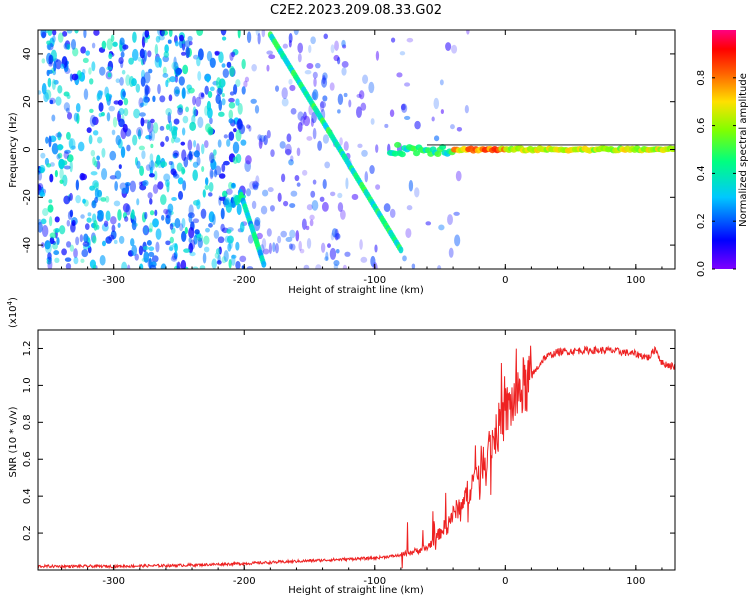 The width and height of the screenshot is (750, 600). Describe the element at coordinates (743, 150) in the screenshot. I see `colorbar-label: Normalized spectral amplitude` at that location.